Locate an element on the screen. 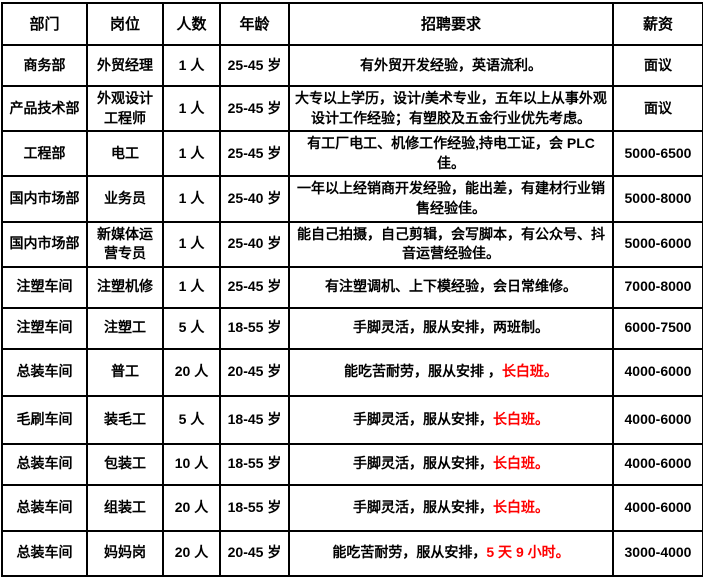 This screenshot has height=577, width=703. post-cell: 注塑工 is located at coordinates (125, 328).